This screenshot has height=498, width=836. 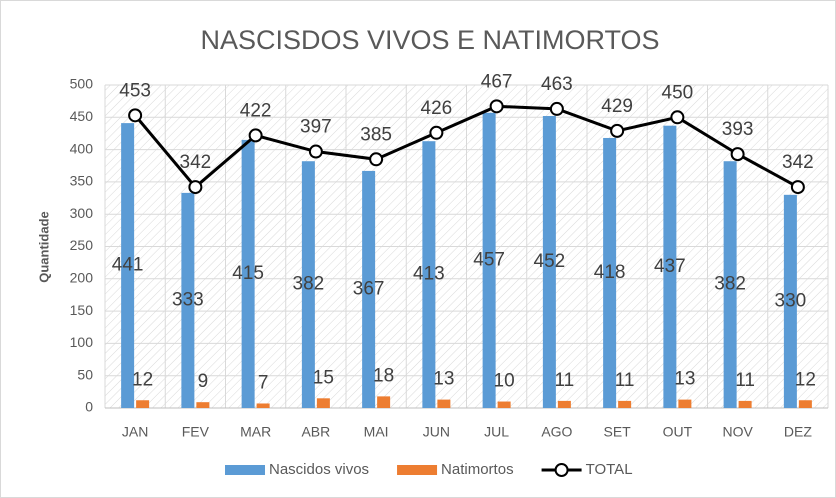 I want to click on data-label: 413, so click(x=429, y=274).